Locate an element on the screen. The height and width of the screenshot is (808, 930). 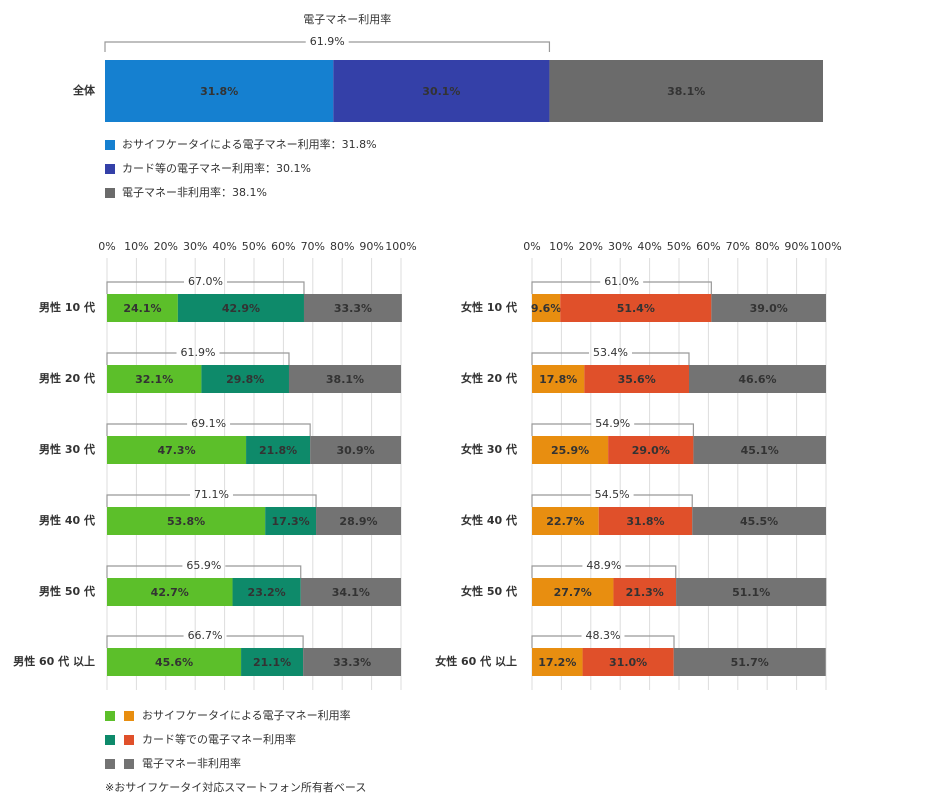
category-label: 女性 50 代 is located at coordinates (489, 591).